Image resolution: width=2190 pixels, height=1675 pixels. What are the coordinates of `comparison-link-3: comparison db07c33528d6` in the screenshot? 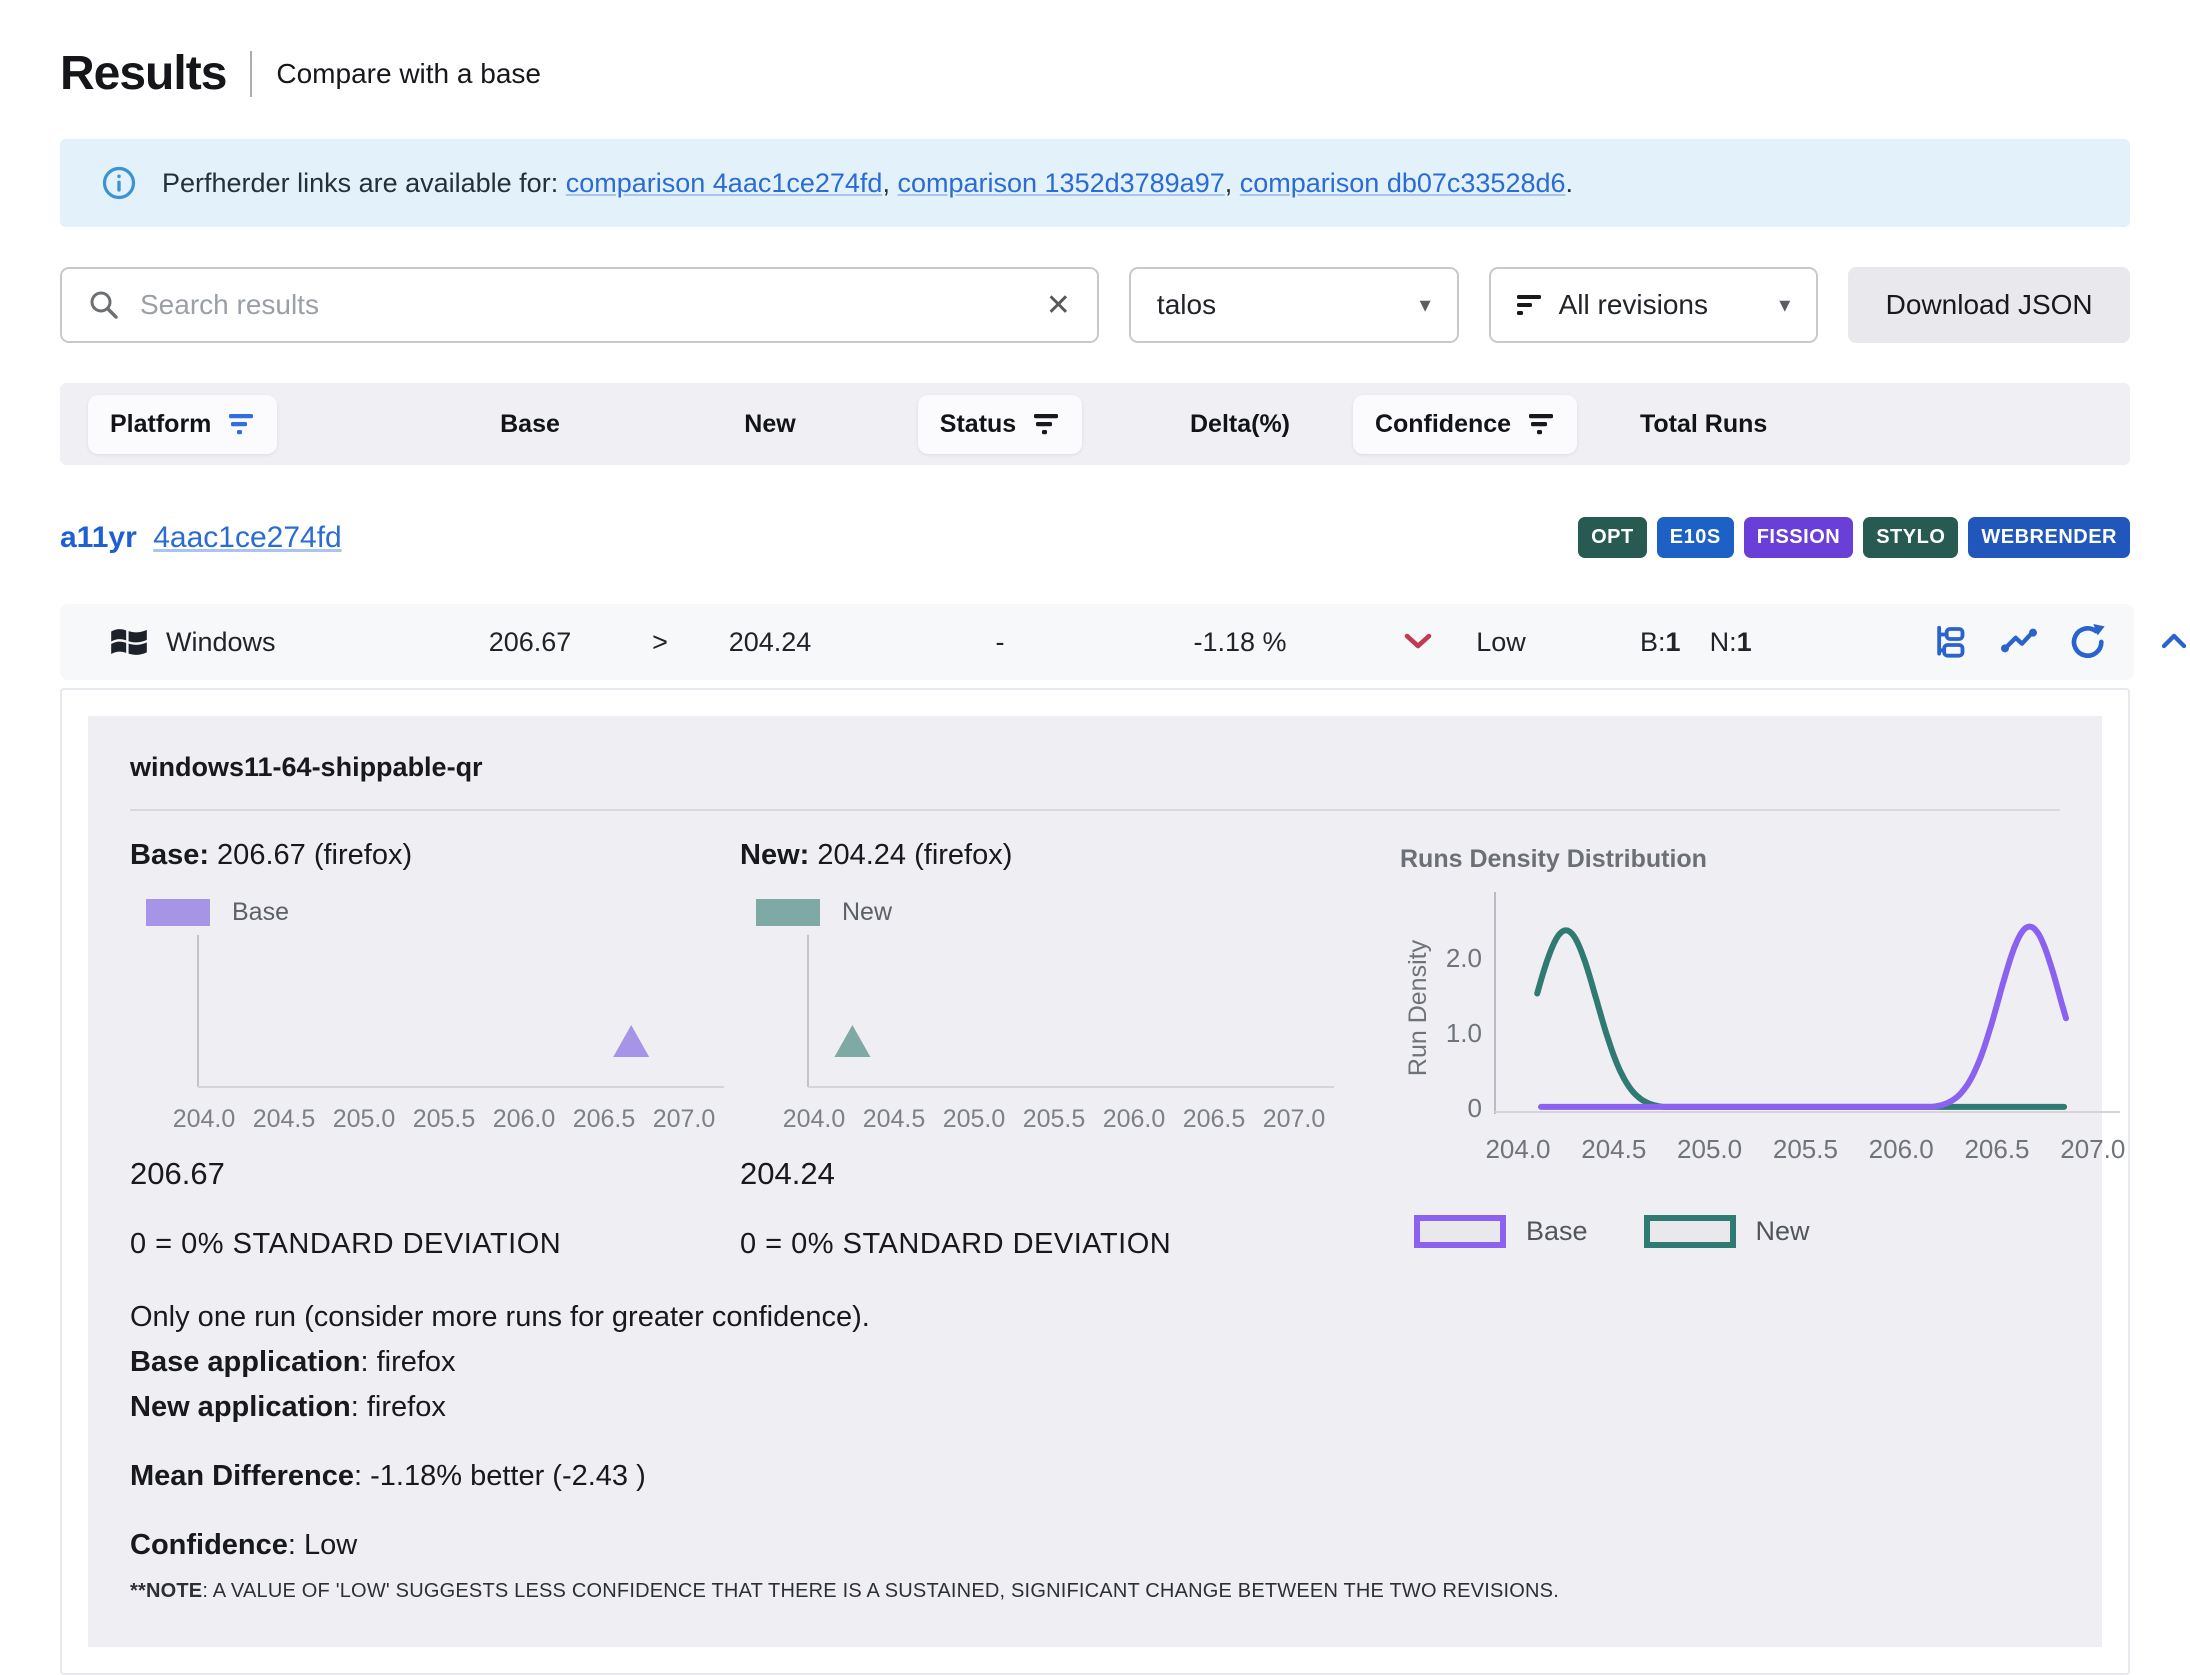 It's located at (1402, 182).